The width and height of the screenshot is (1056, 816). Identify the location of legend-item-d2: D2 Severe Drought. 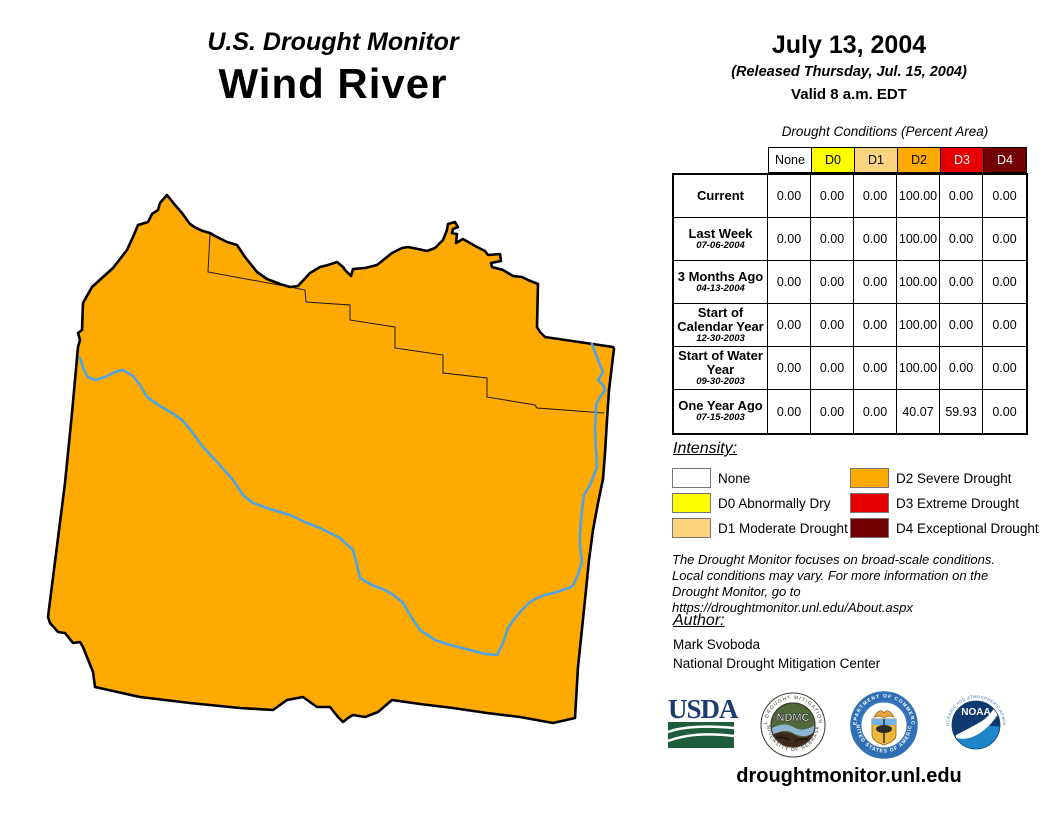
(931, 478).